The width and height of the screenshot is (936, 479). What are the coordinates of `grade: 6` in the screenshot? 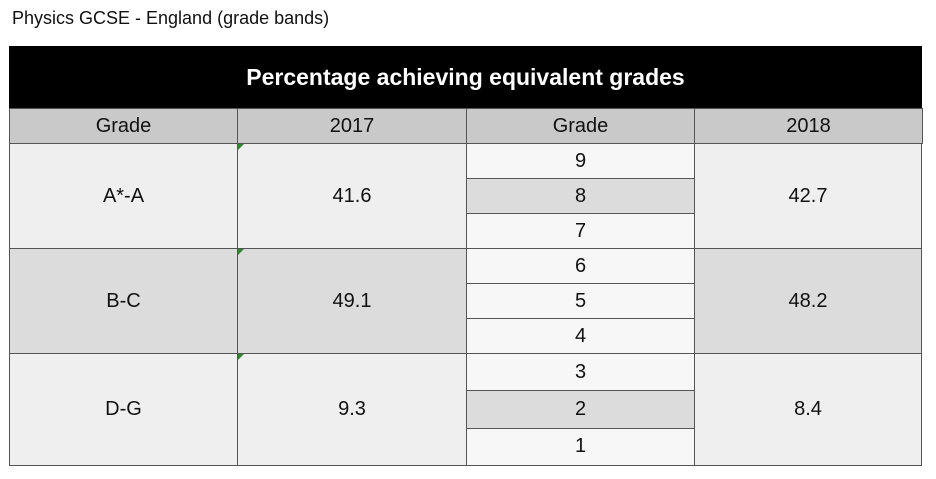 It's located at (580, 266).